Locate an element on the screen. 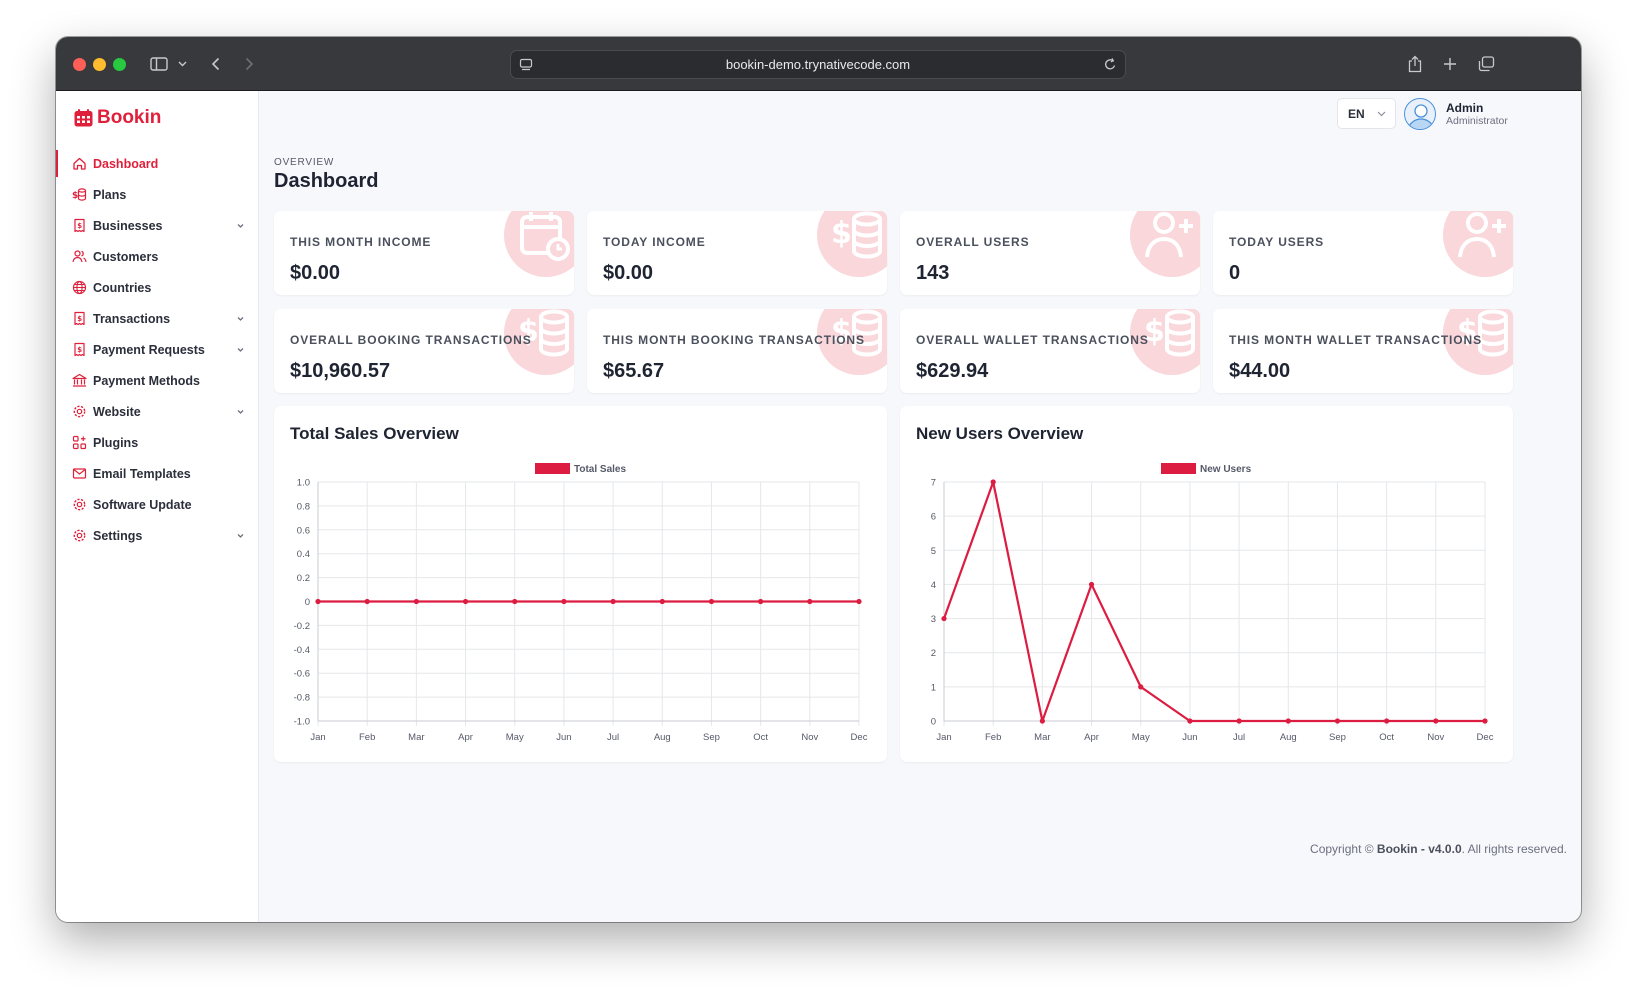 This screenshot has height=992, width=1637. chart-legend: New Users is located at coordinates (1206, 469).